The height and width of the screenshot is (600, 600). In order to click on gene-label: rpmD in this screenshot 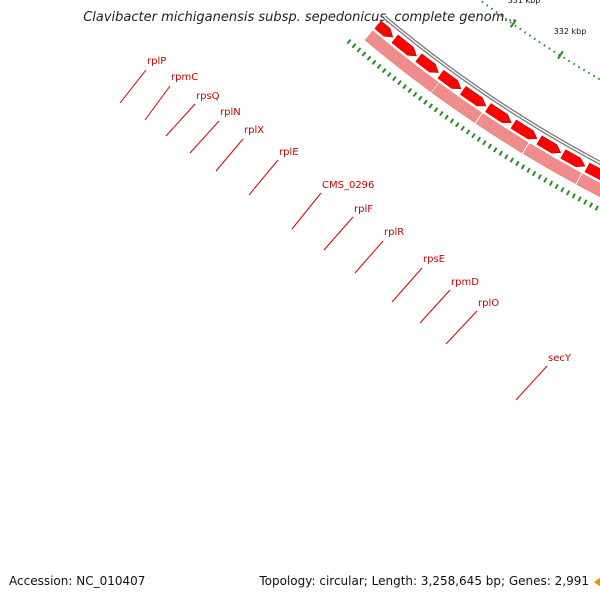, I will do `click(465, 282)`.